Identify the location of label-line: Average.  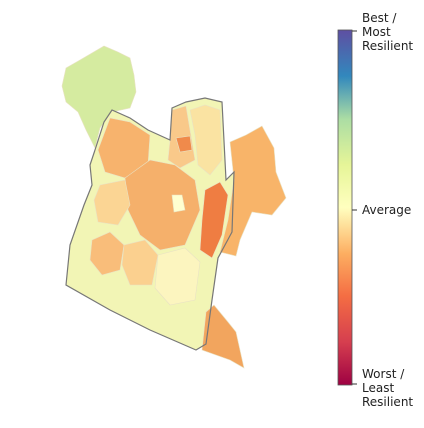
(386, 210).